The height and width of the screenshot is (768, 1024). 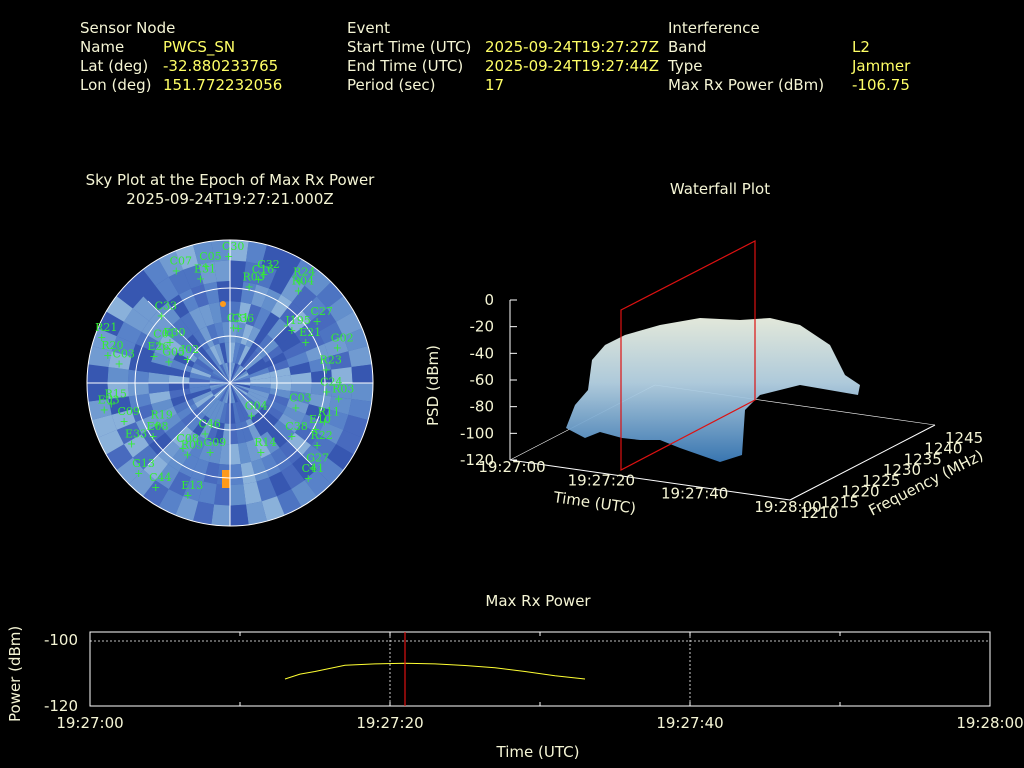 What do you see at coordinates (187, 438) in the screenshot?
I see `satellite-label: C08` at bounding box center [187, 438].